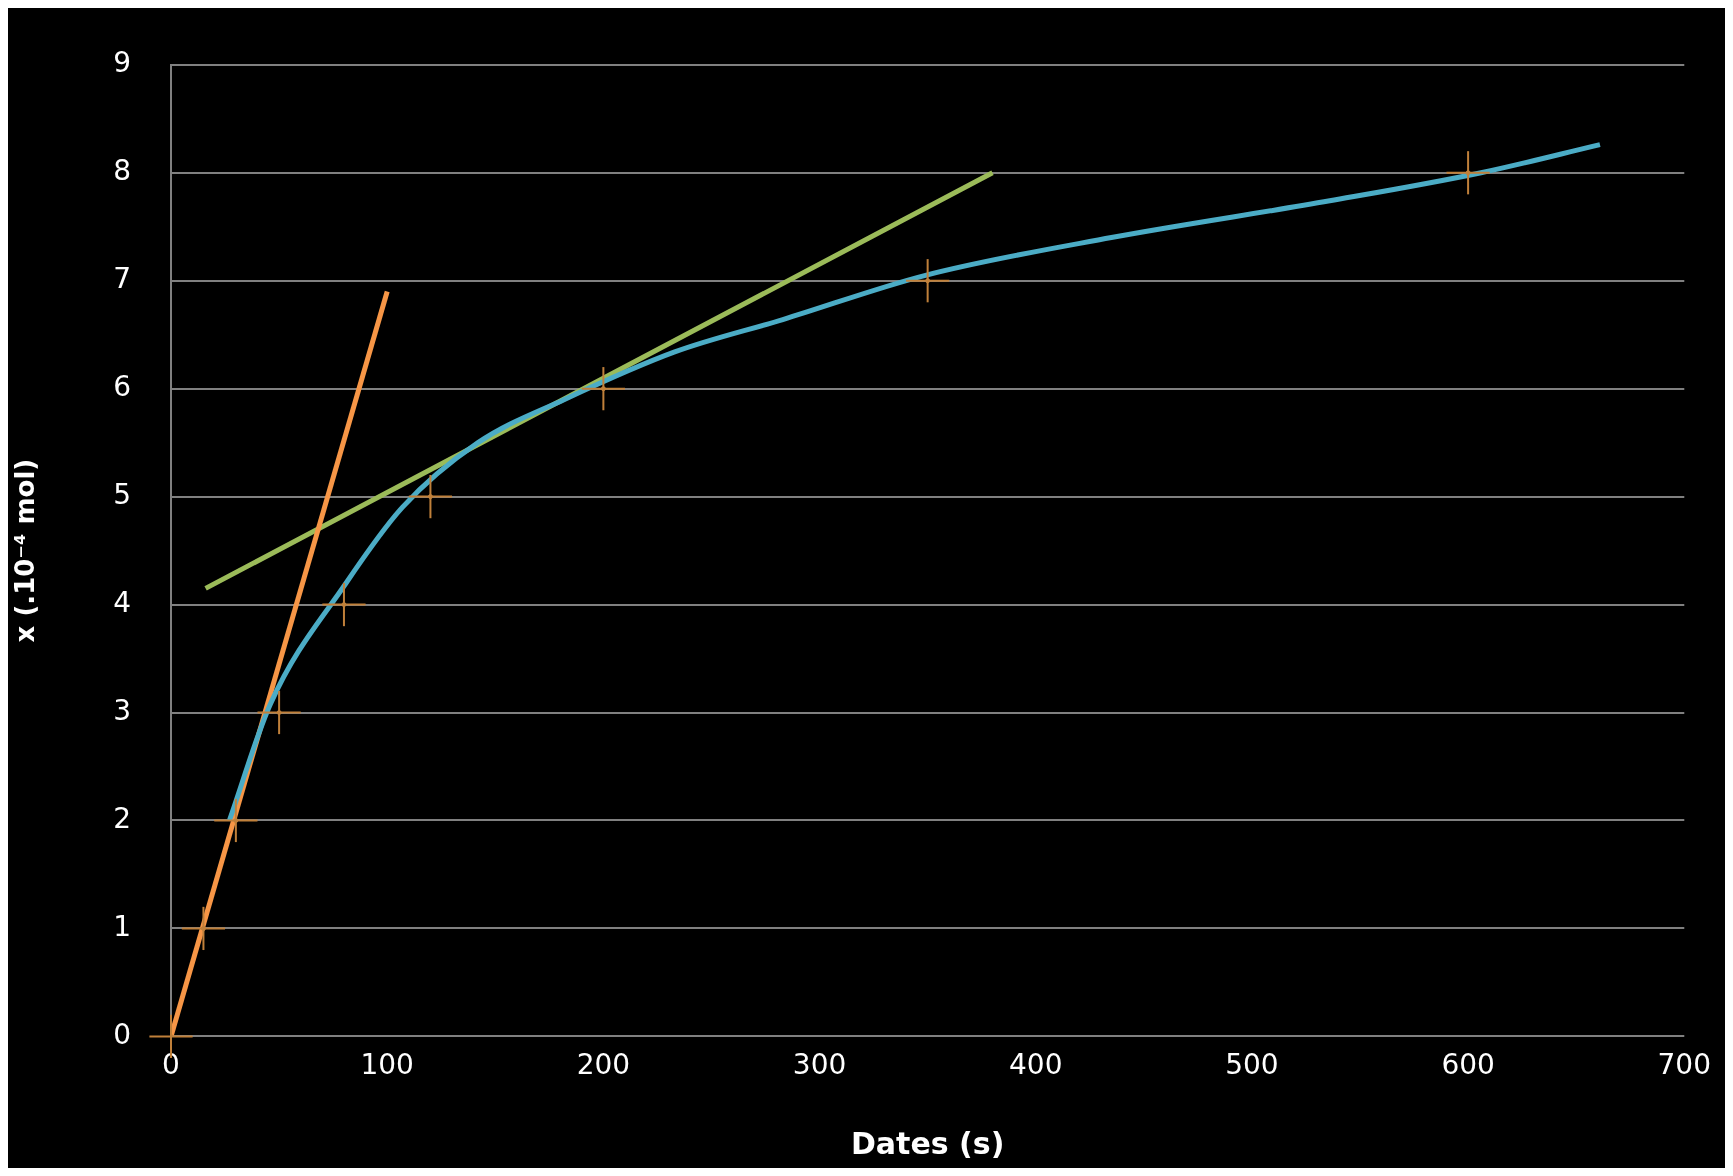 The width and height of the screenshot is (1733, 1176). Describe the element at coordinates (25, 550) in the screenshot. I see `y-axis-title: x (.10⁻⁴ mol)` at that location.